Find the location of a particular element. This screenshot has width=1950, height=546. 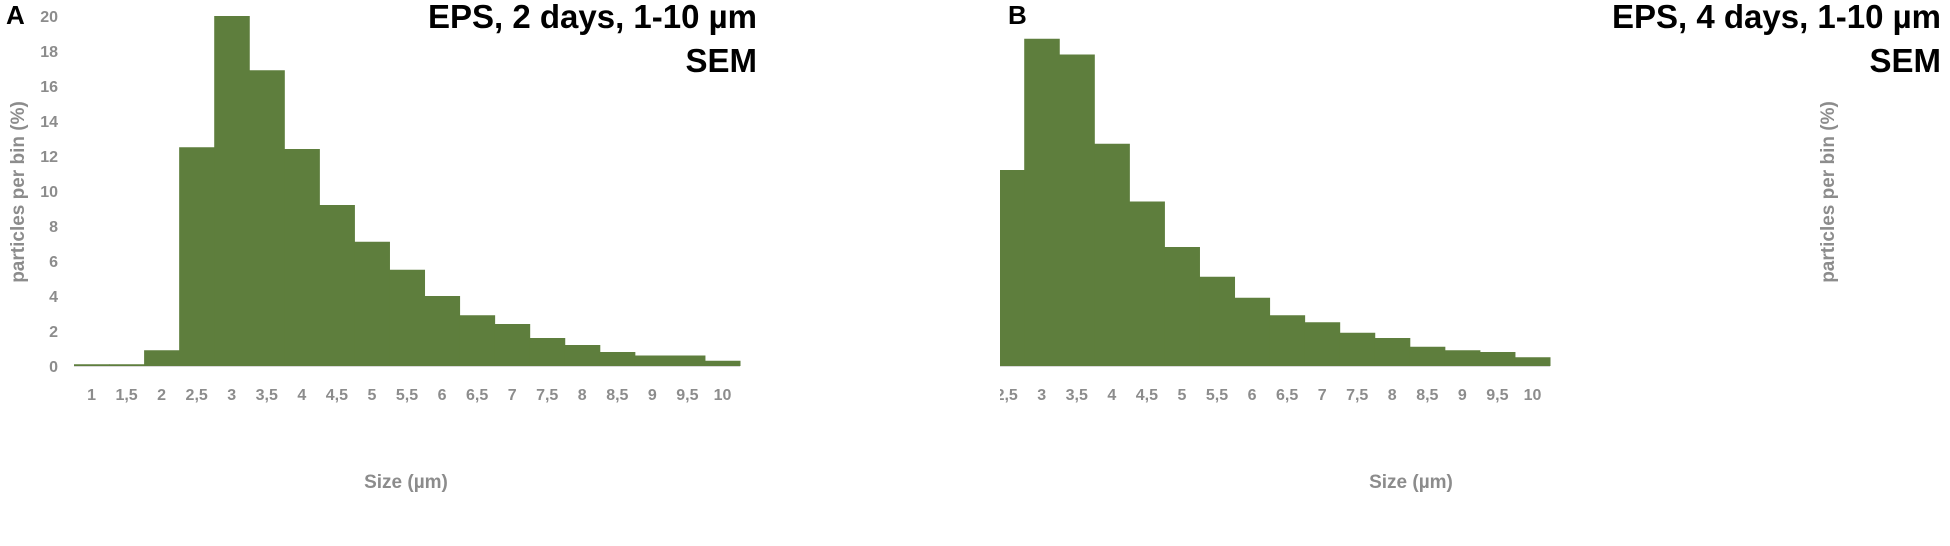

x-tick-label-b-7: 4,5 is located at coordinates (1147, 395).